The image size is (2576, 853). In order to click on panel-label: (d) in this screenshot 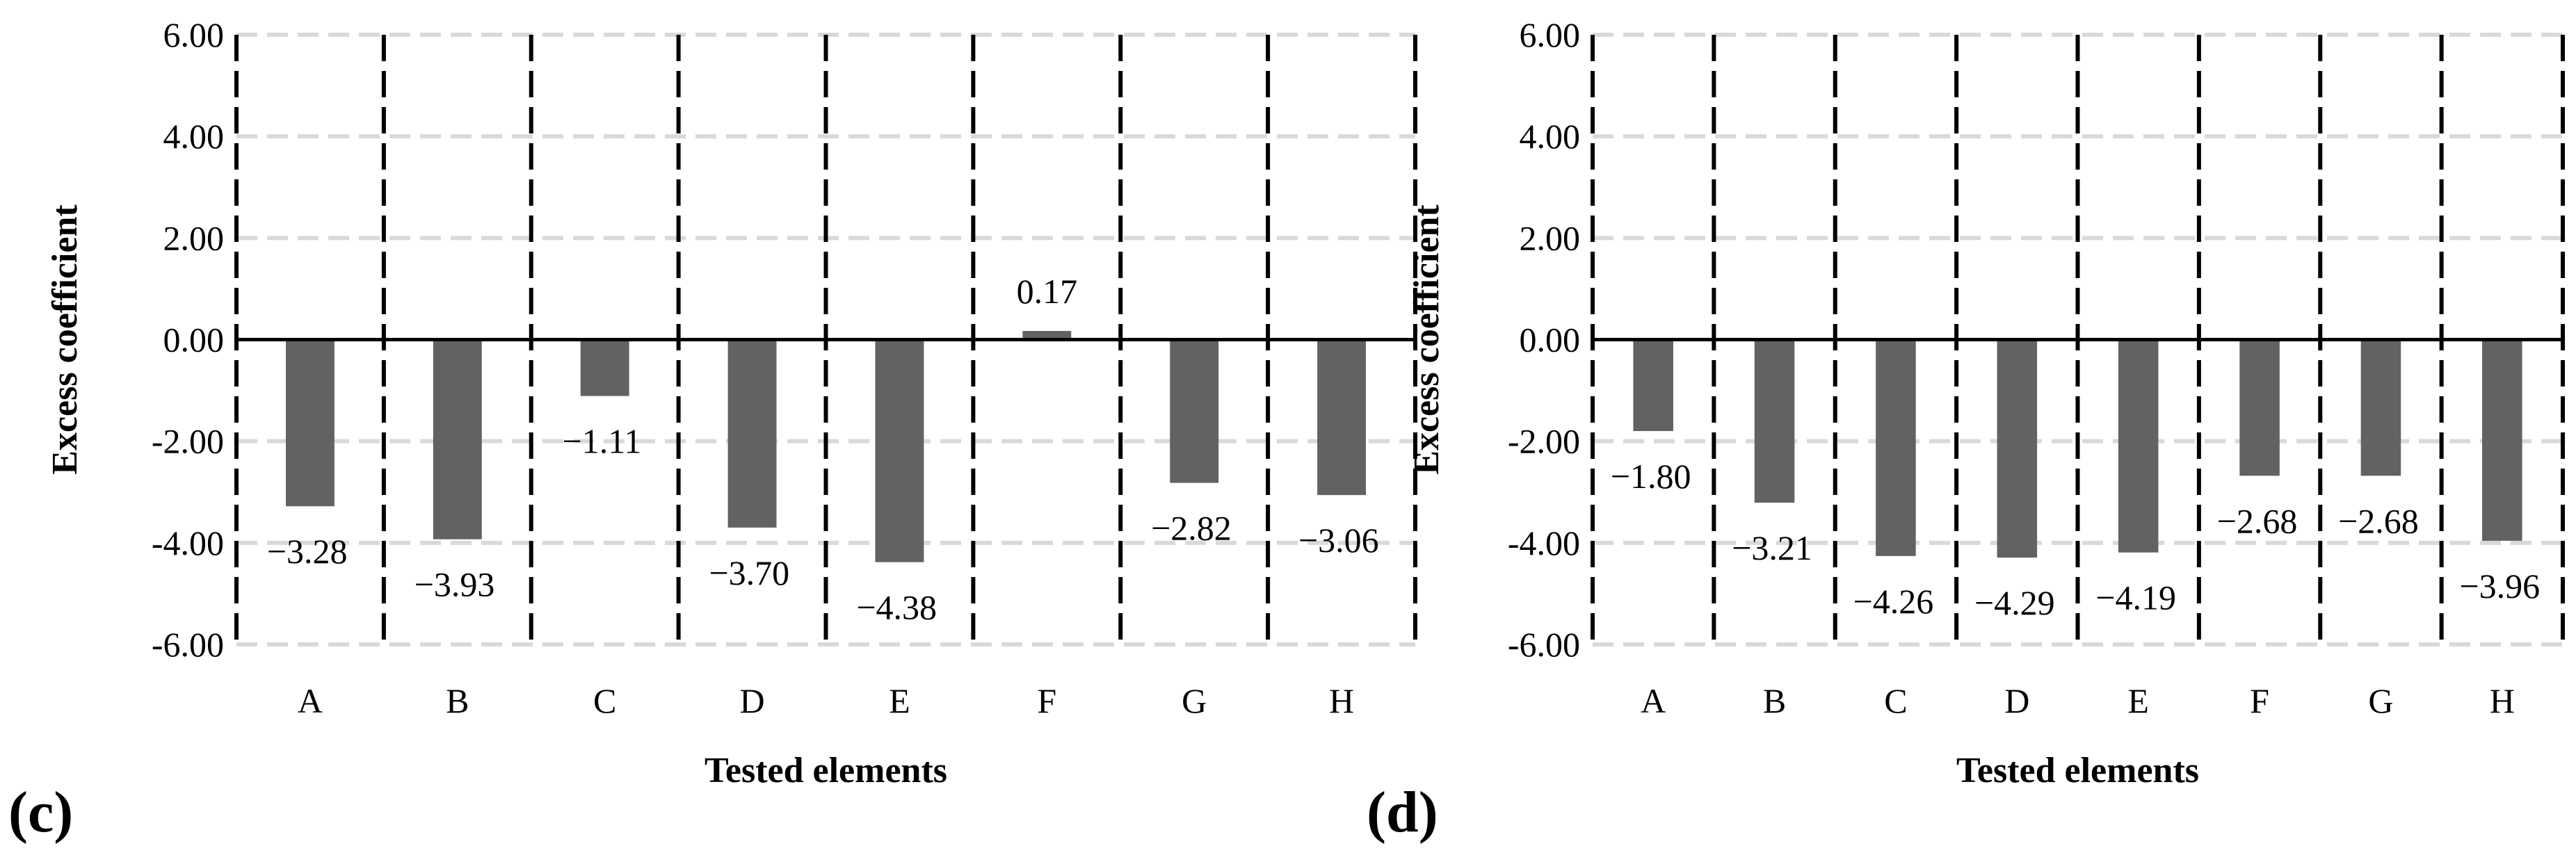, I will do `click(1402, 813)`.